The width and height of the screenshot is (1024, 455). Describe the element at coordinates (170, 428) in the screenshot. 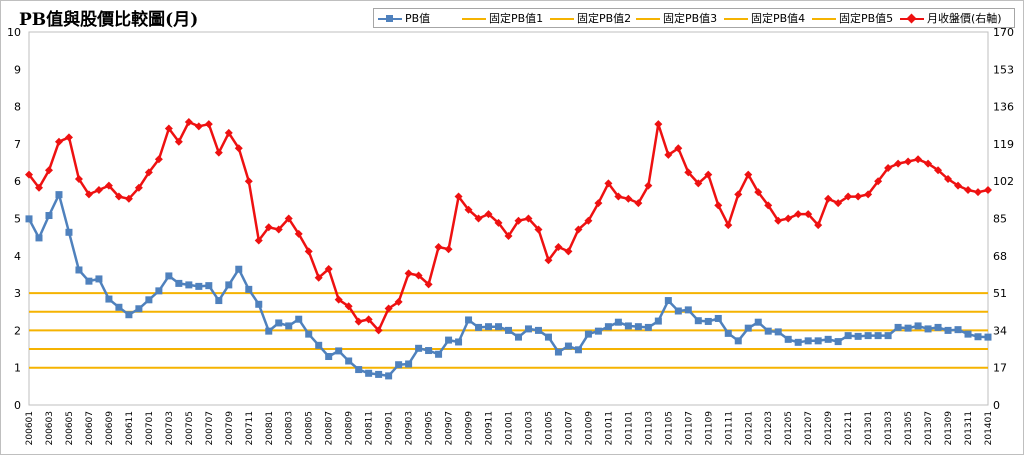

I see `x-tick-label: 200703` at that location.